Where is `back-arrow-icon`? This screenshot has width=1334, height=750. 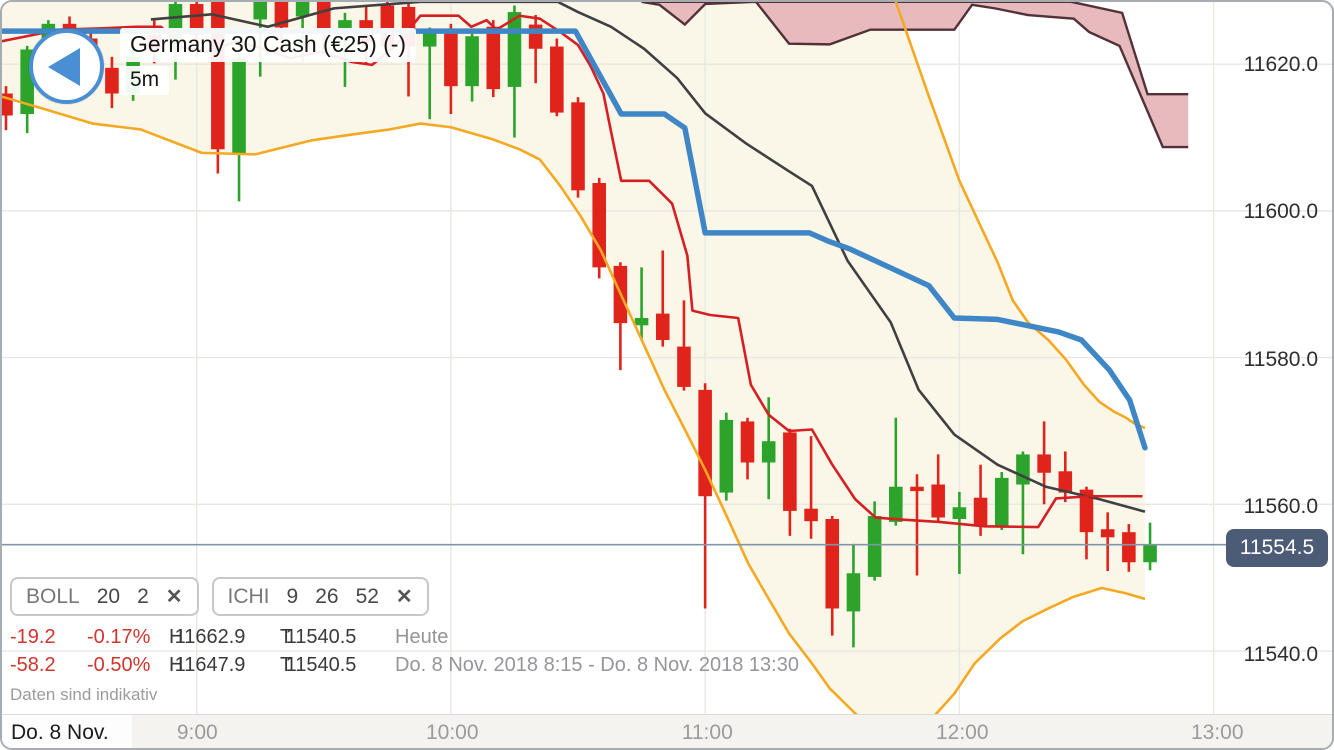
back-arrow-icon is located at coordinates (64, 67).